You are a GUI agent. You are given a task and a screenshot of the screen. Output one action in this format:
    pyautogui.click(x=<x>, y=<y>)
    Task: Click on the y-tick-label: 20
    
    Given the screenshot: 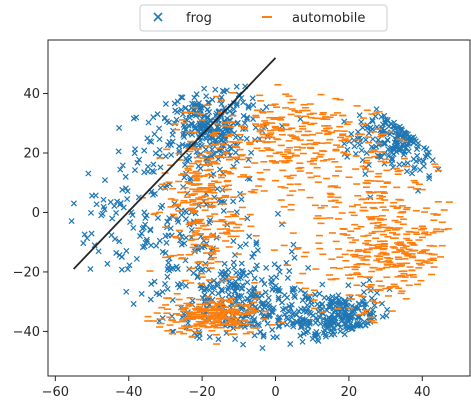 What is the action you would take?
    pyautogui.click(x=31, y=153)
    